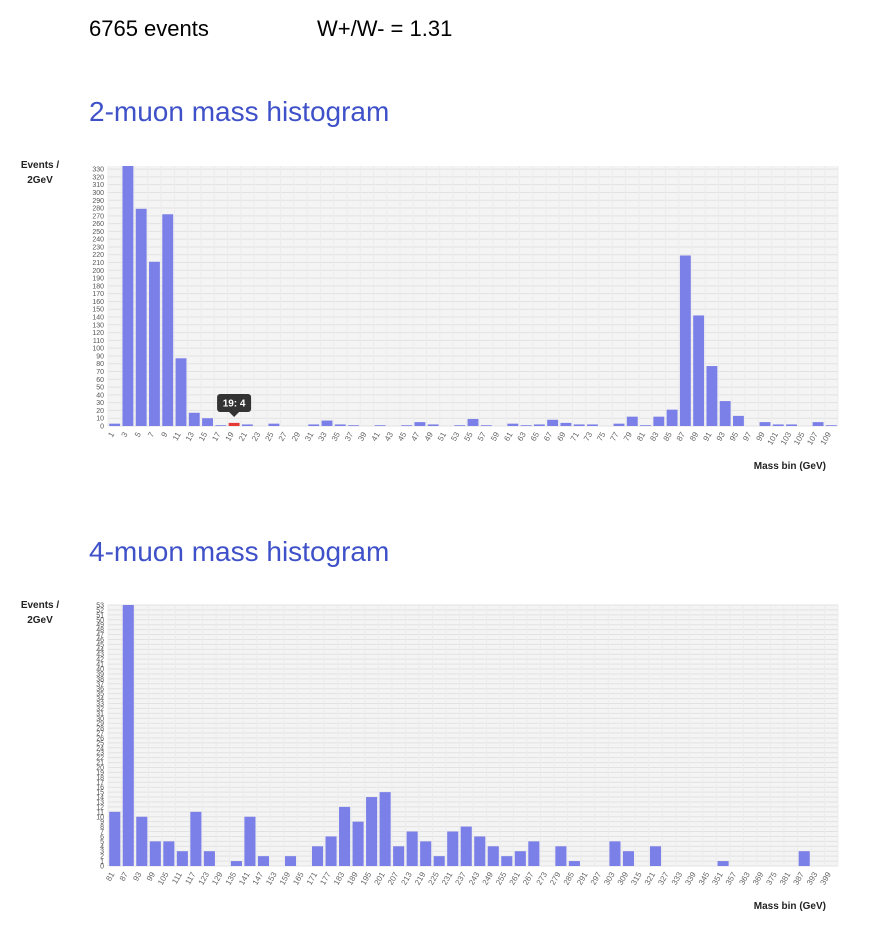 This screenshot has width=877, height=948. I want to click on x-tick-label: 93, so click(137, 876).